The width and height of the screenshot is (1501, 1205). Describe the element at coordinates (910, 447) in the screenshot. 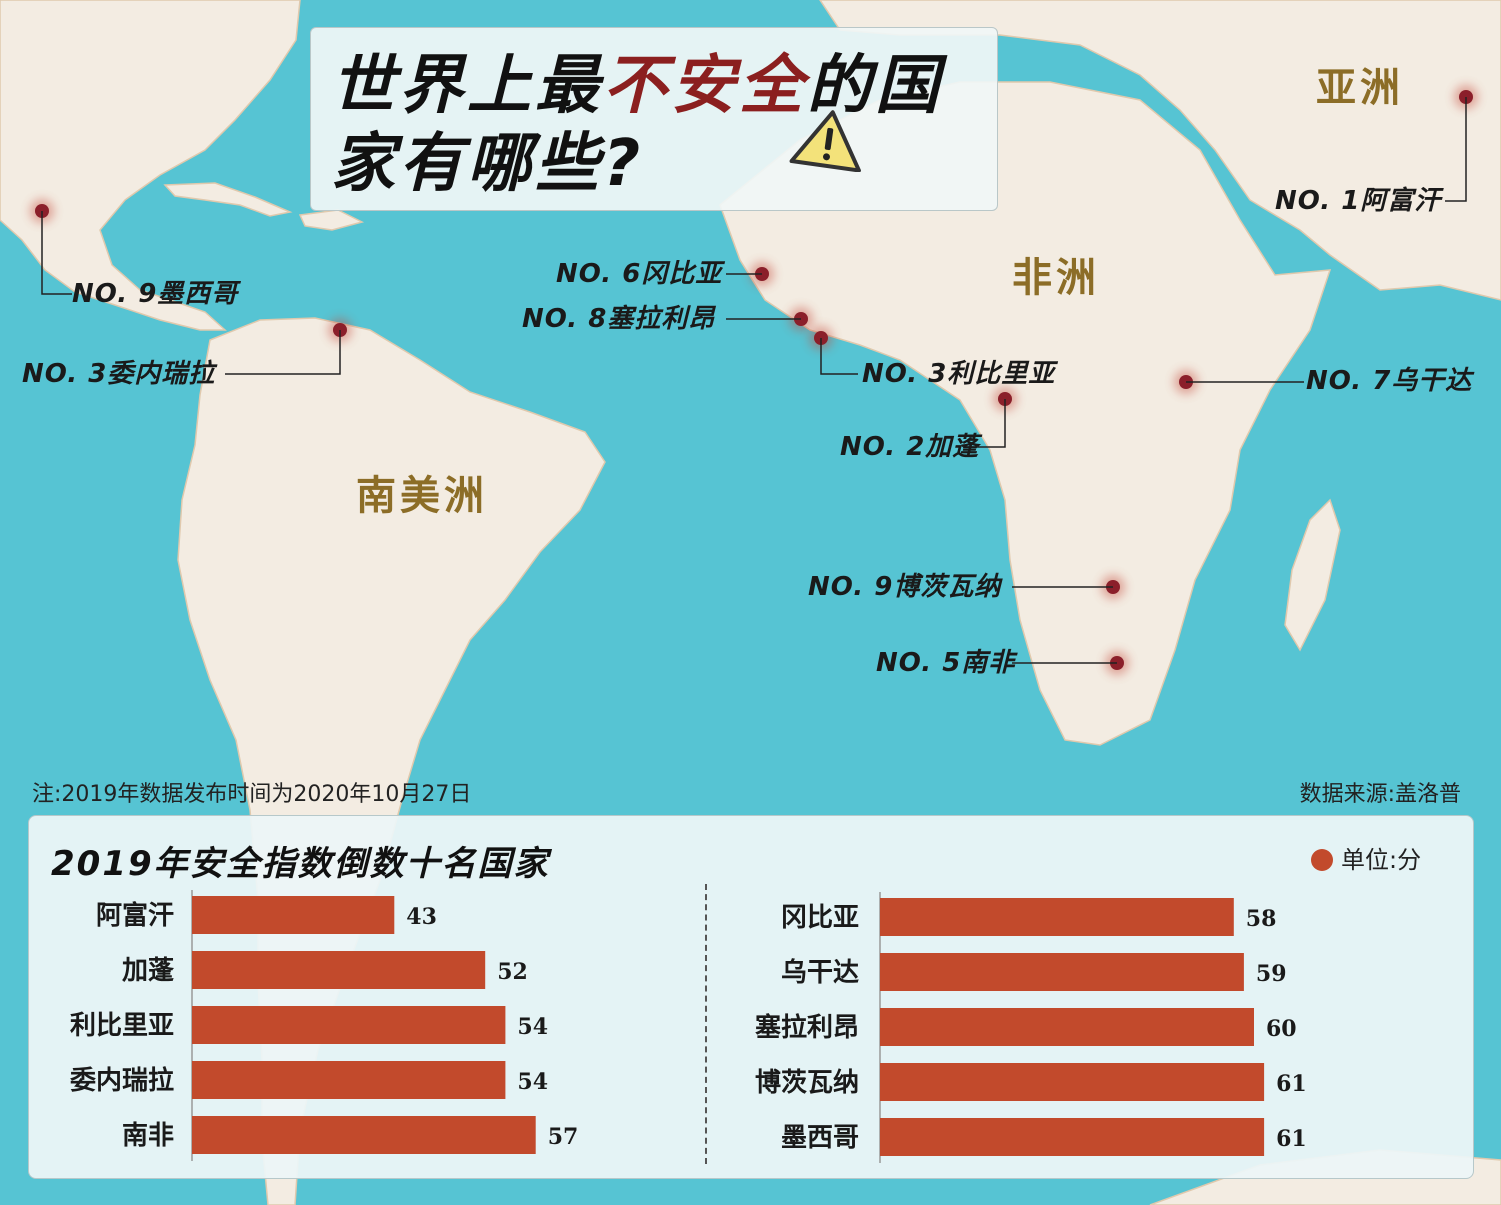

I see `marker-label-gabon: NO. 2加蓬` at that location.